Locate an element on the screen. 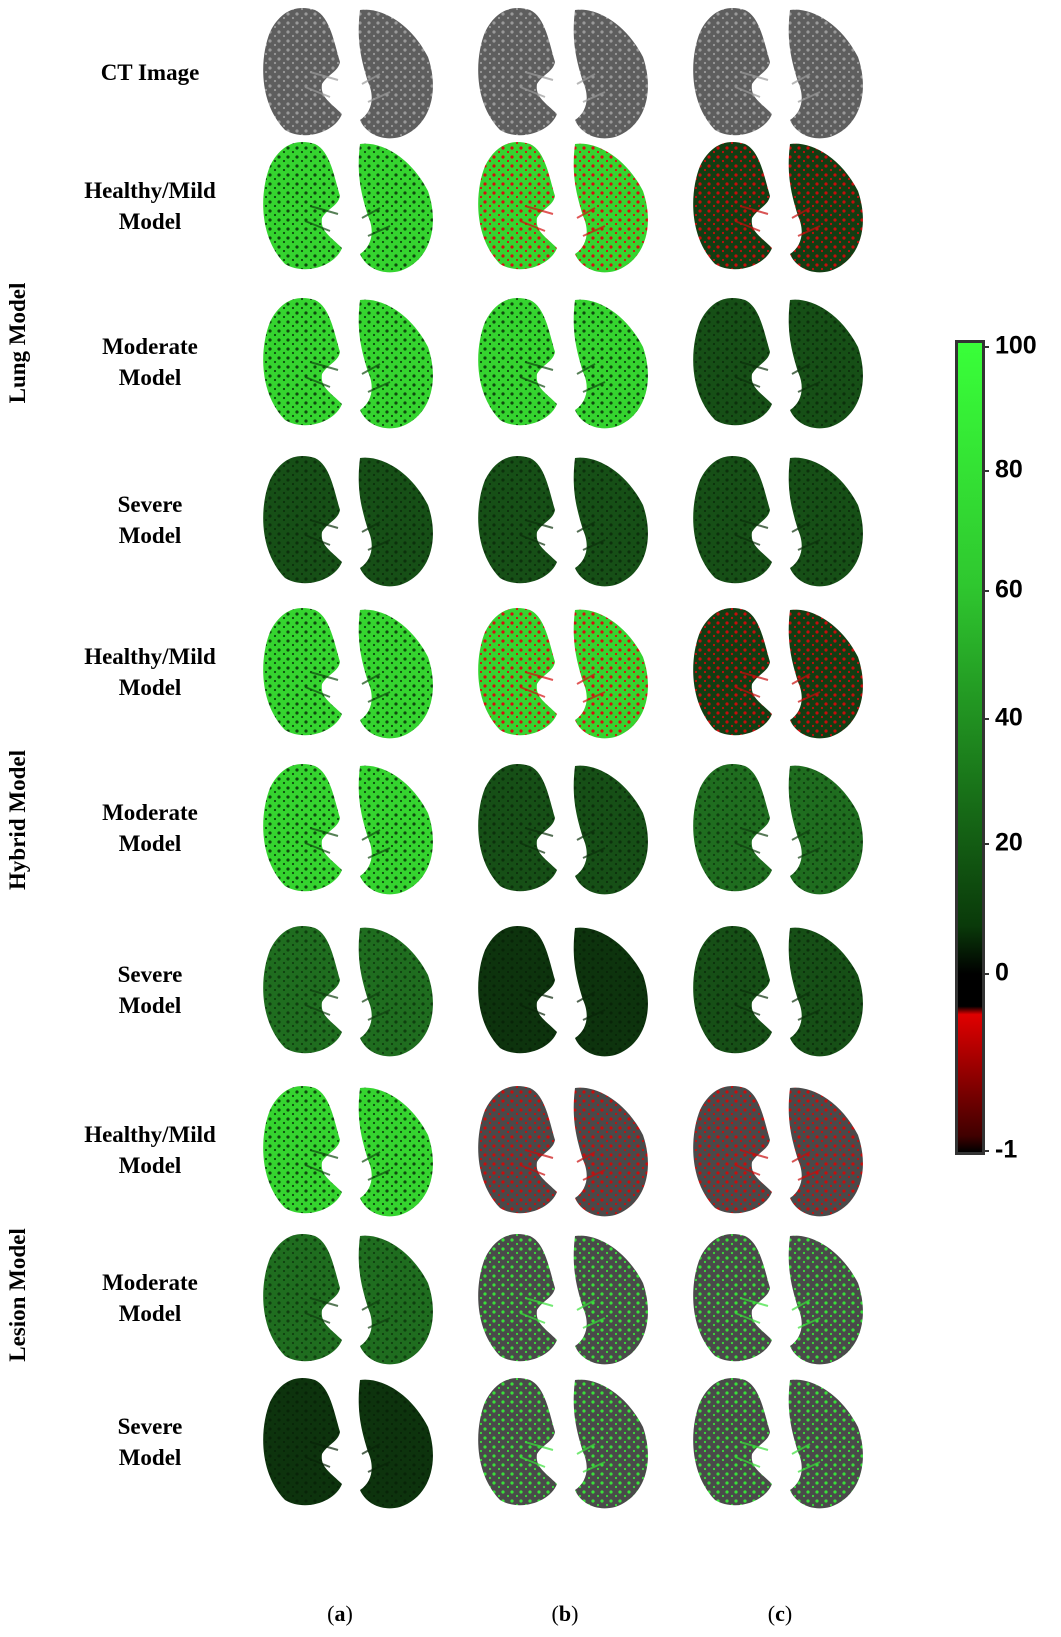 Image resolution: width=1061 pixels, height=1637 pixels. row-label-line1: Healthy/Mild is located at coordinates (150, 190).